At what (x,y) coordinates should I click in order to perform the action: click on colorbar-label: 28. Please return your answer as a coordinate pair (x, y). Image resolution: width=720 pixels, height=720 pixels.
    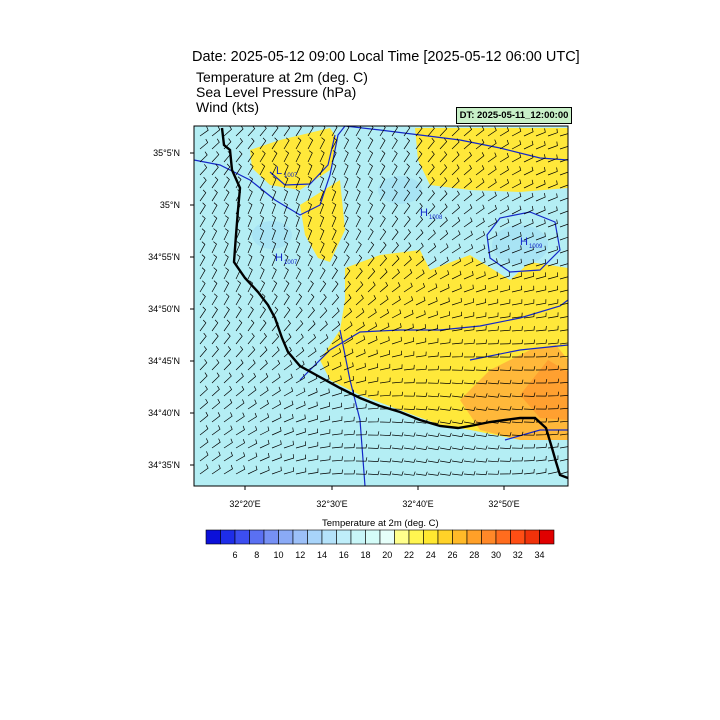
    Looking at the image, I should click on (474, 555).